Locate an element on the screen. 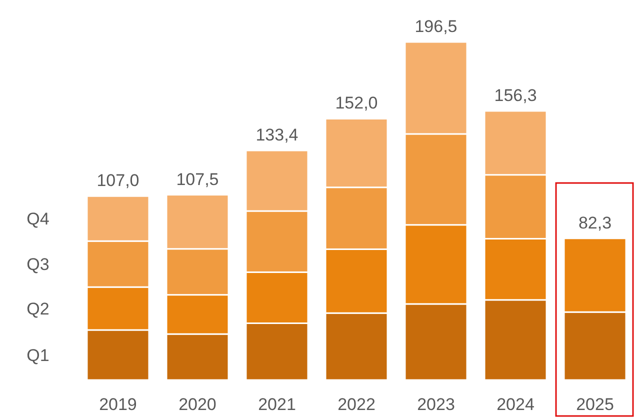 The width and height of the screenshot is (636, 418). x-tick-label: 2024 is located at coordinates (515, 404).